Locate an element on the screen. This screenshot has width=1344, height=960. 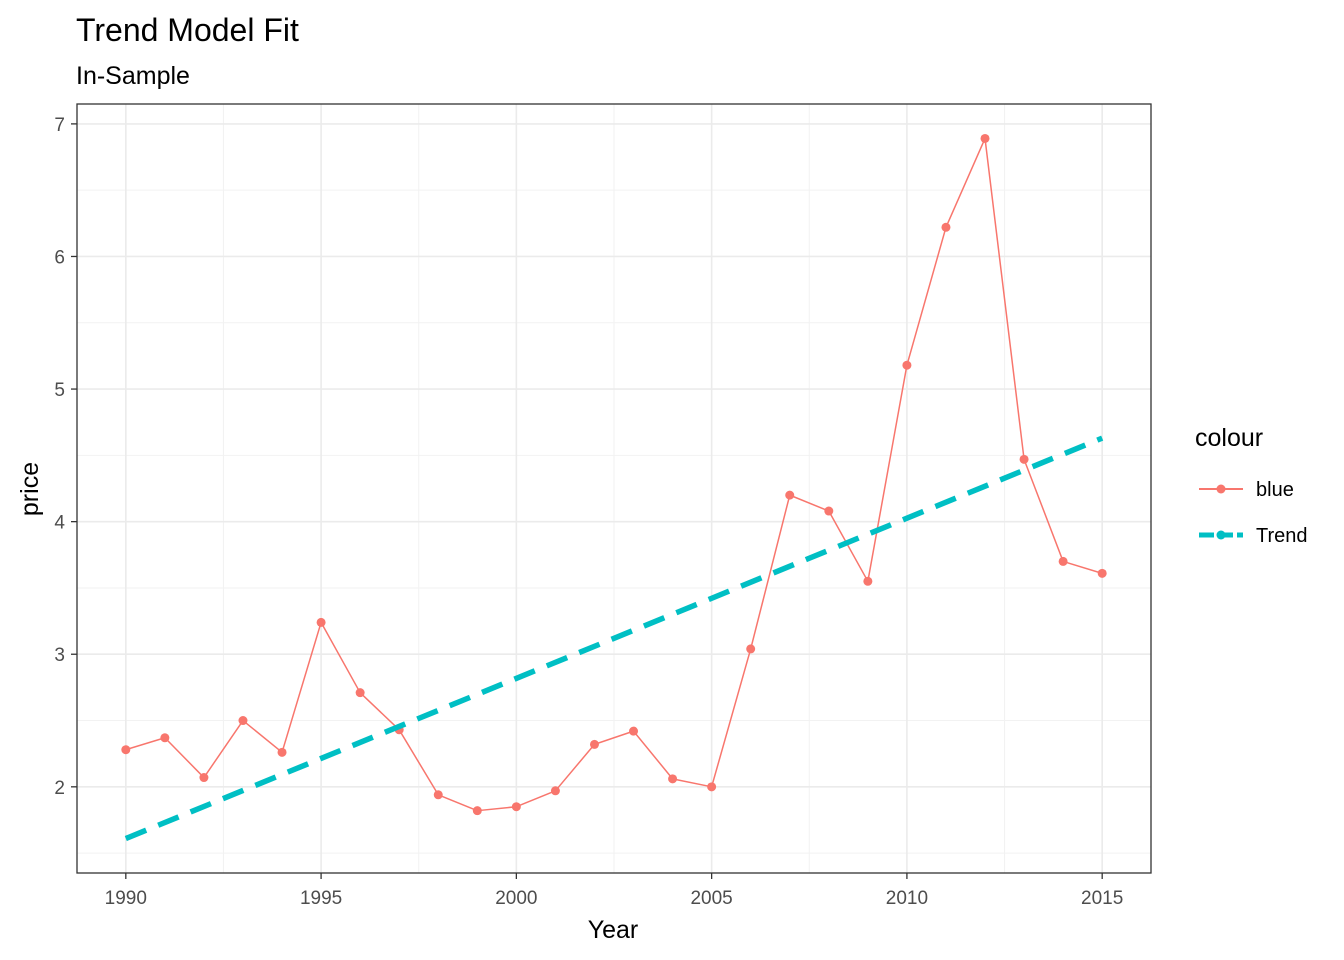
x-tick-label: 2015 is located at coordinates (1102, 898).